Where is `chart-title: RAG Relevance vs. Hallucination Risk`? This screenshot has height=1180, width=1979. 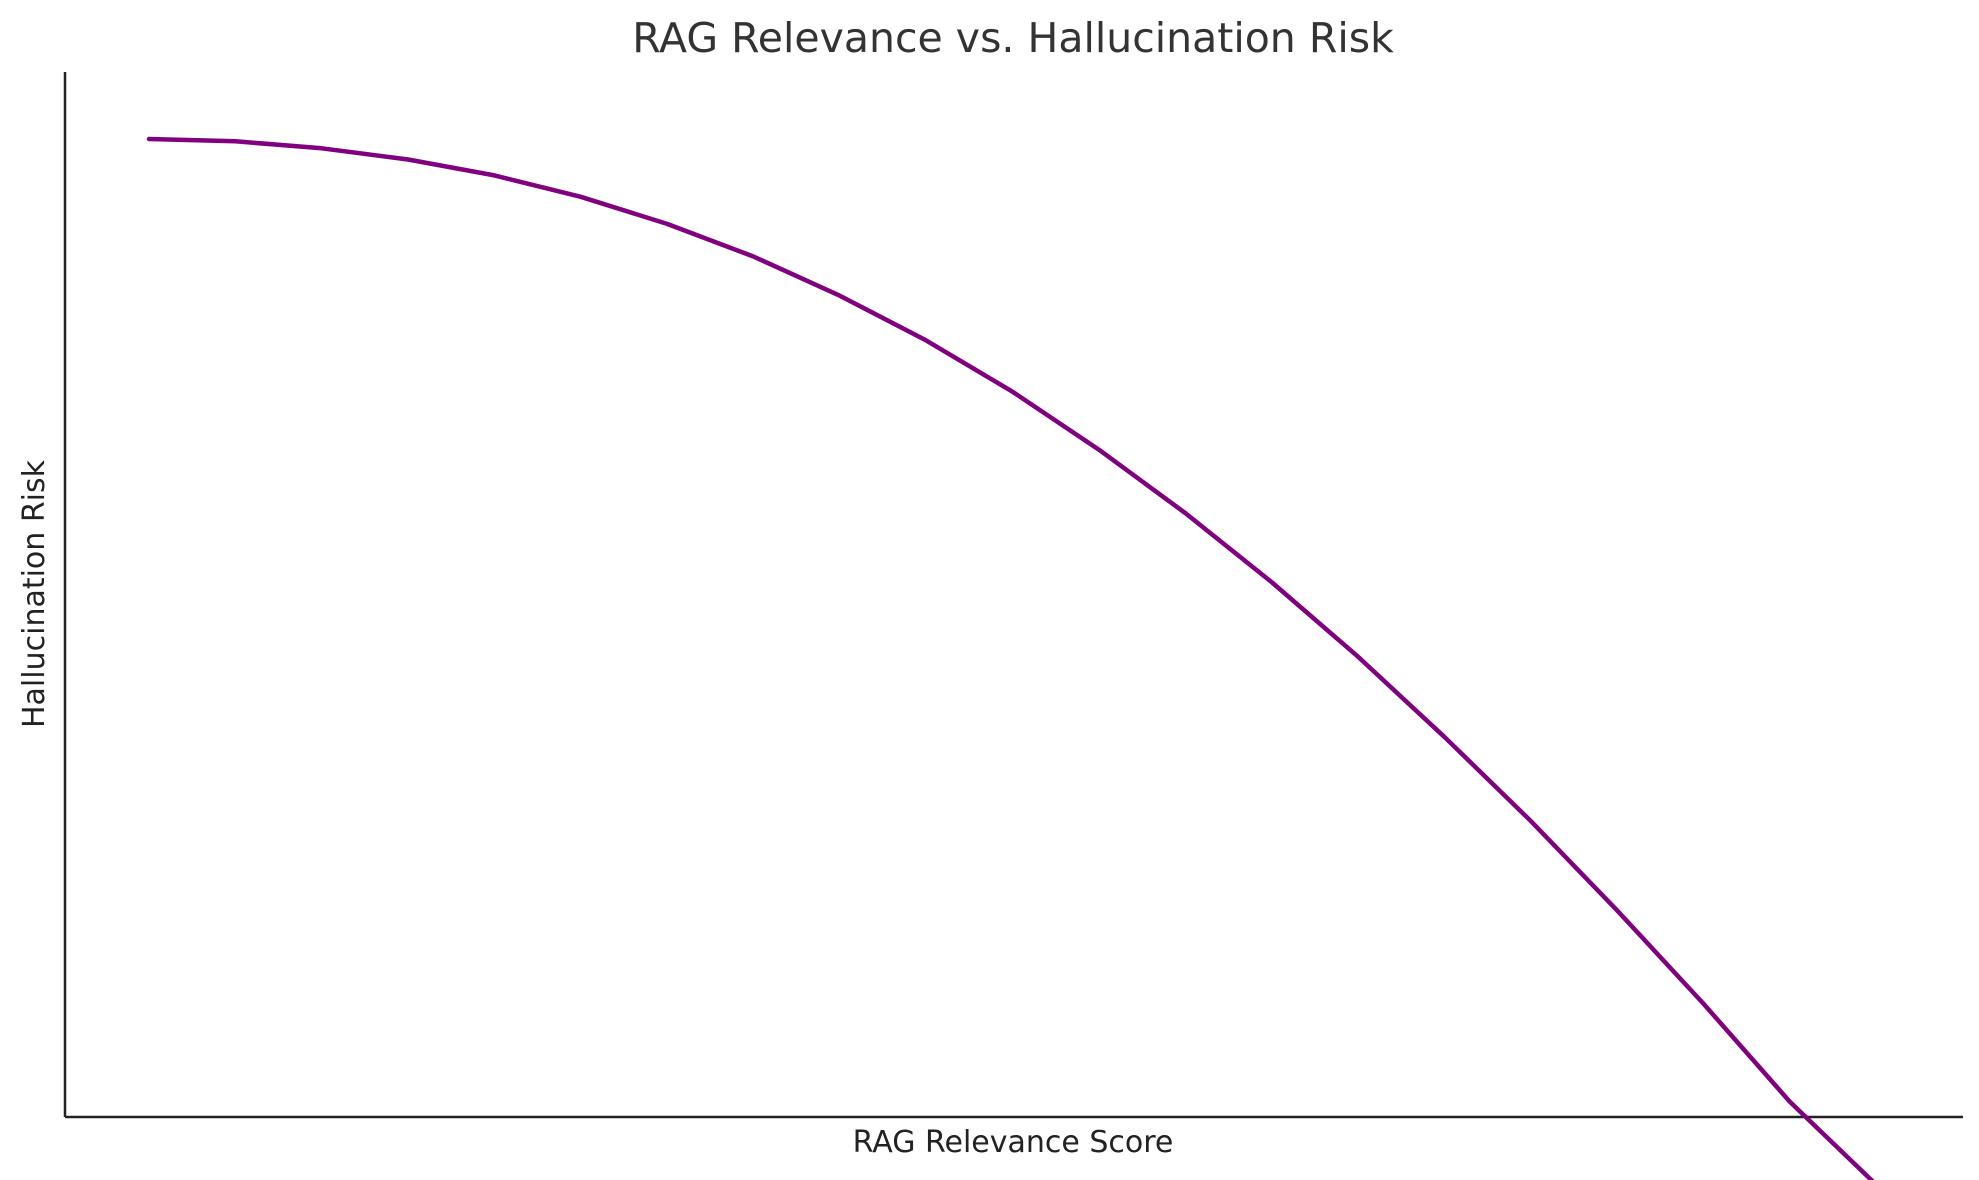
chart-title: RAG Relevance vs. Hallucination Risk is located at coordinates (1013, 38).